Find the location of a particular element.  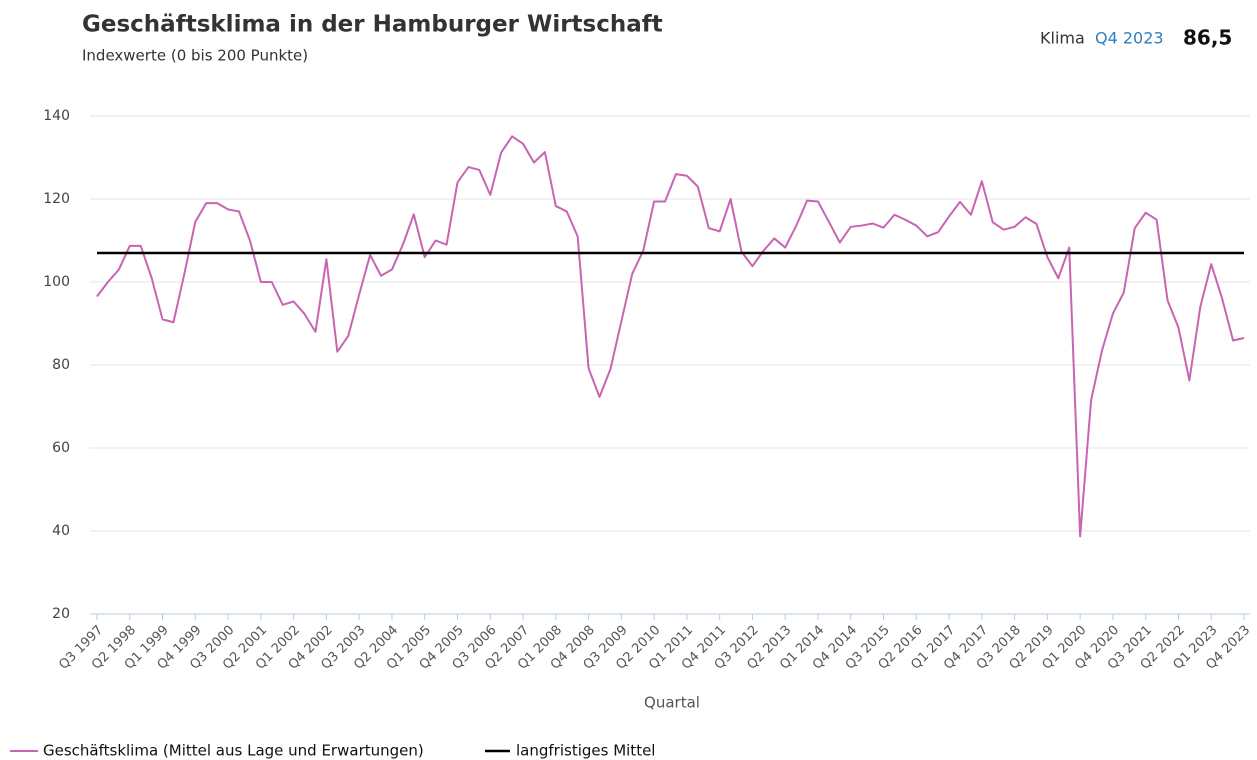

y-tick-label: 40 is located at coordinates (61, 531).